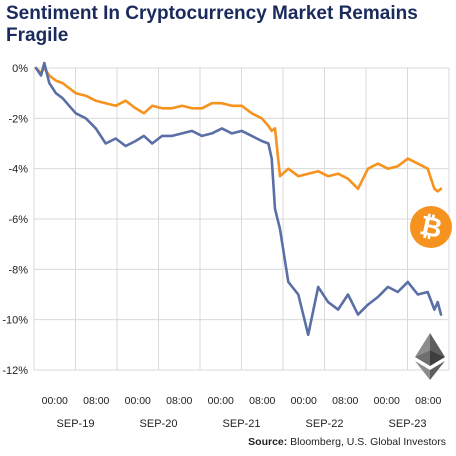 Image resolution: width=456 pixels, height=456 pixels. I want to click on x-date-label: SEP-19, so click(76, 424).